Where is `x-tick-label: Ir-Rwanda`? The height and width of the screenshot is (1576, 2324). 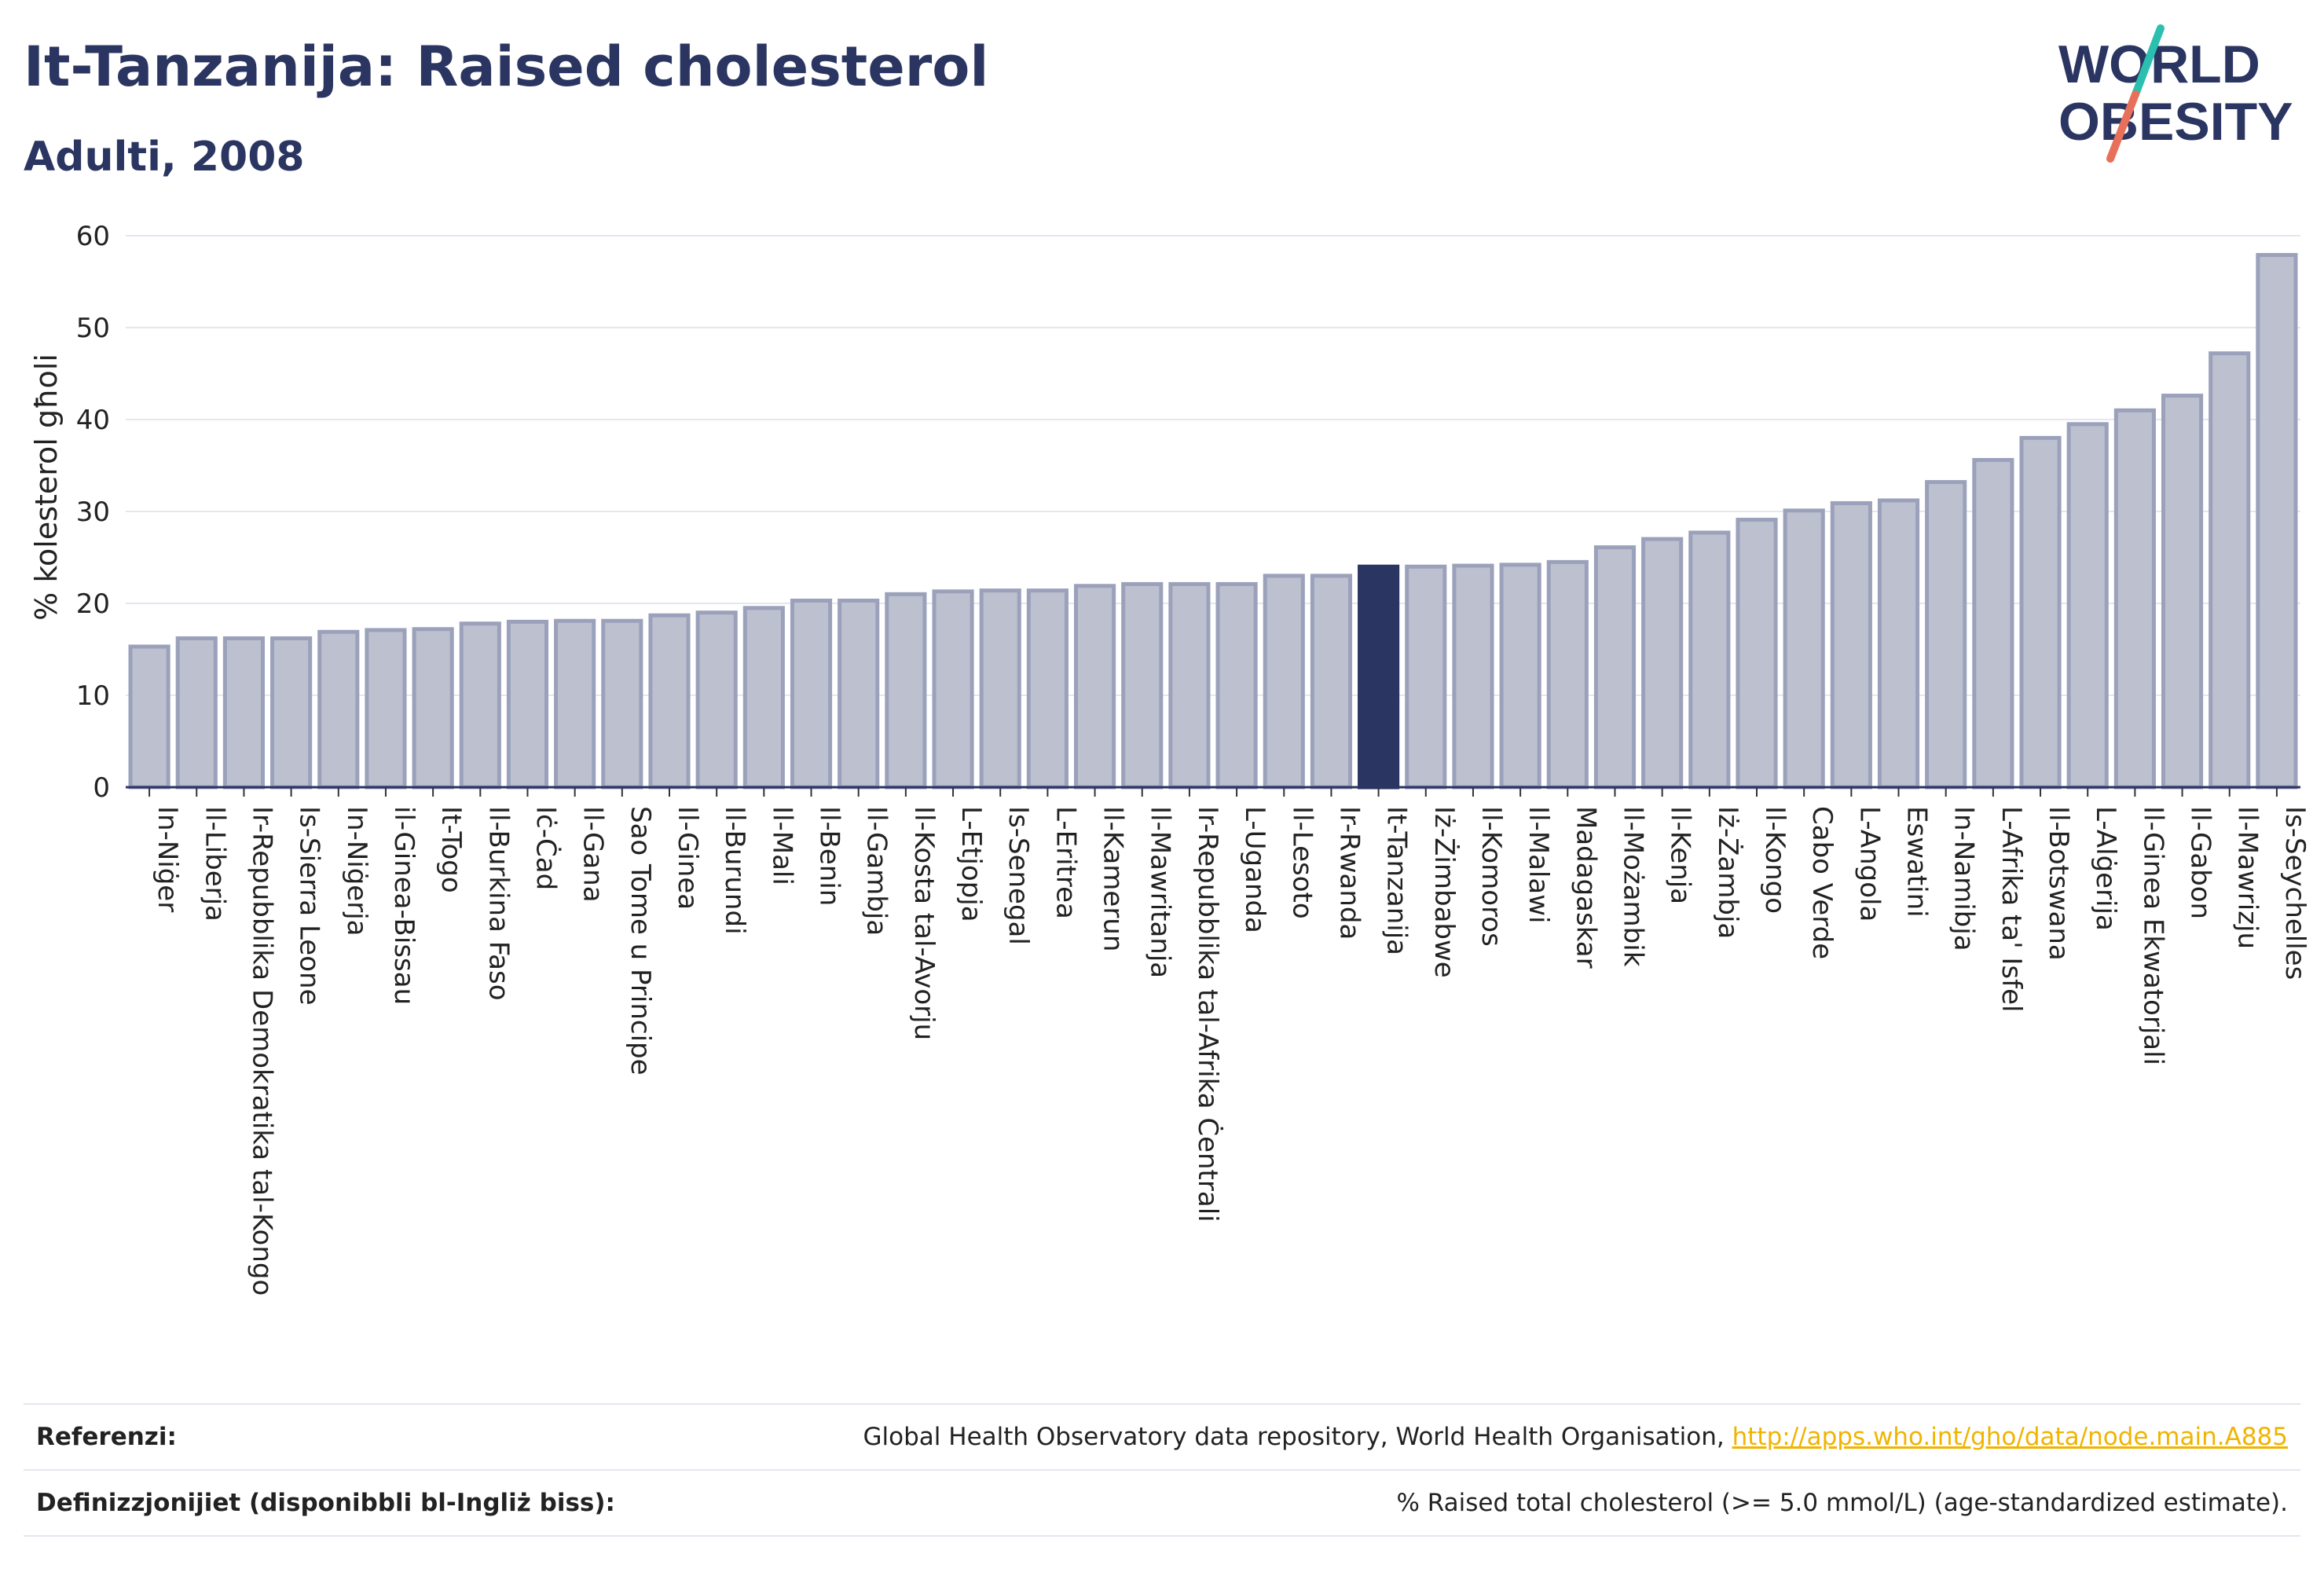 x-tick-label: Ir-Rwanda is located at coordinates (1349, 873).